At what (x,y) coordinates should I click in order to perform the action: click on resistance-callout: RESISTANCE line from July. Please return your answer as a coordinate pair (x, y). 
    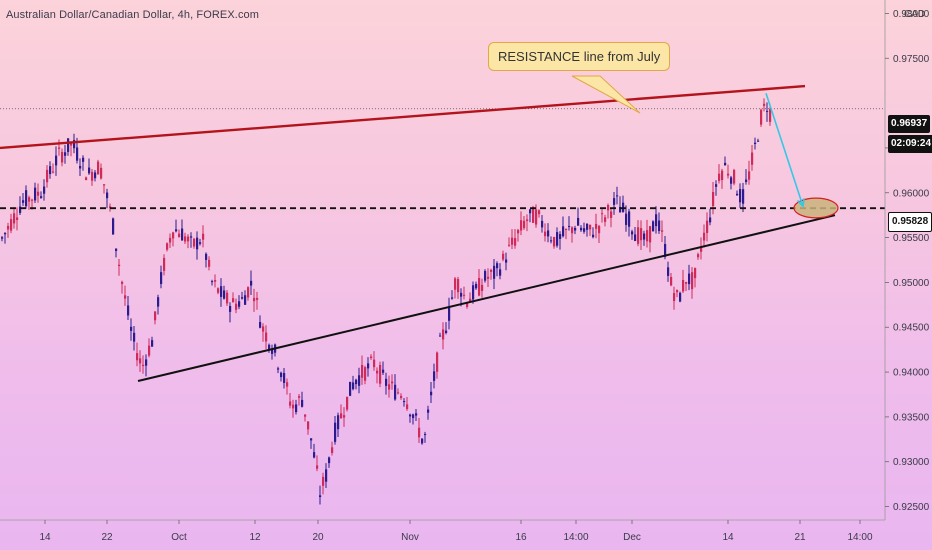
    Looking at the image, I should click on (579, 56).